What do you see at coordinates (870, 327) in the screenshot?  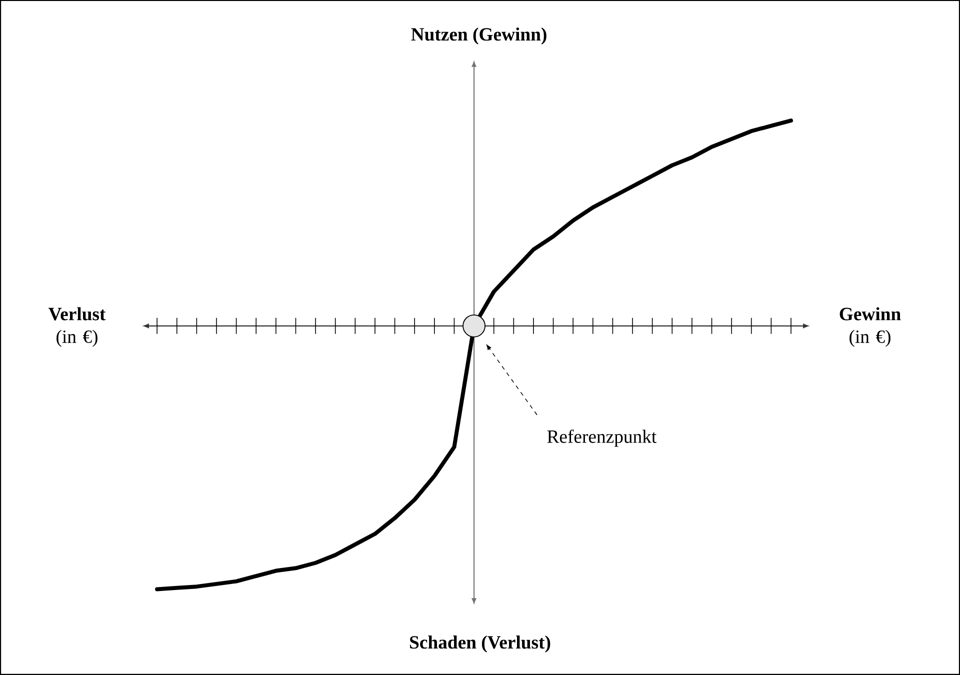 I see `x-axis-title: Gewinn (in €)` at bounding box center [870, 327].